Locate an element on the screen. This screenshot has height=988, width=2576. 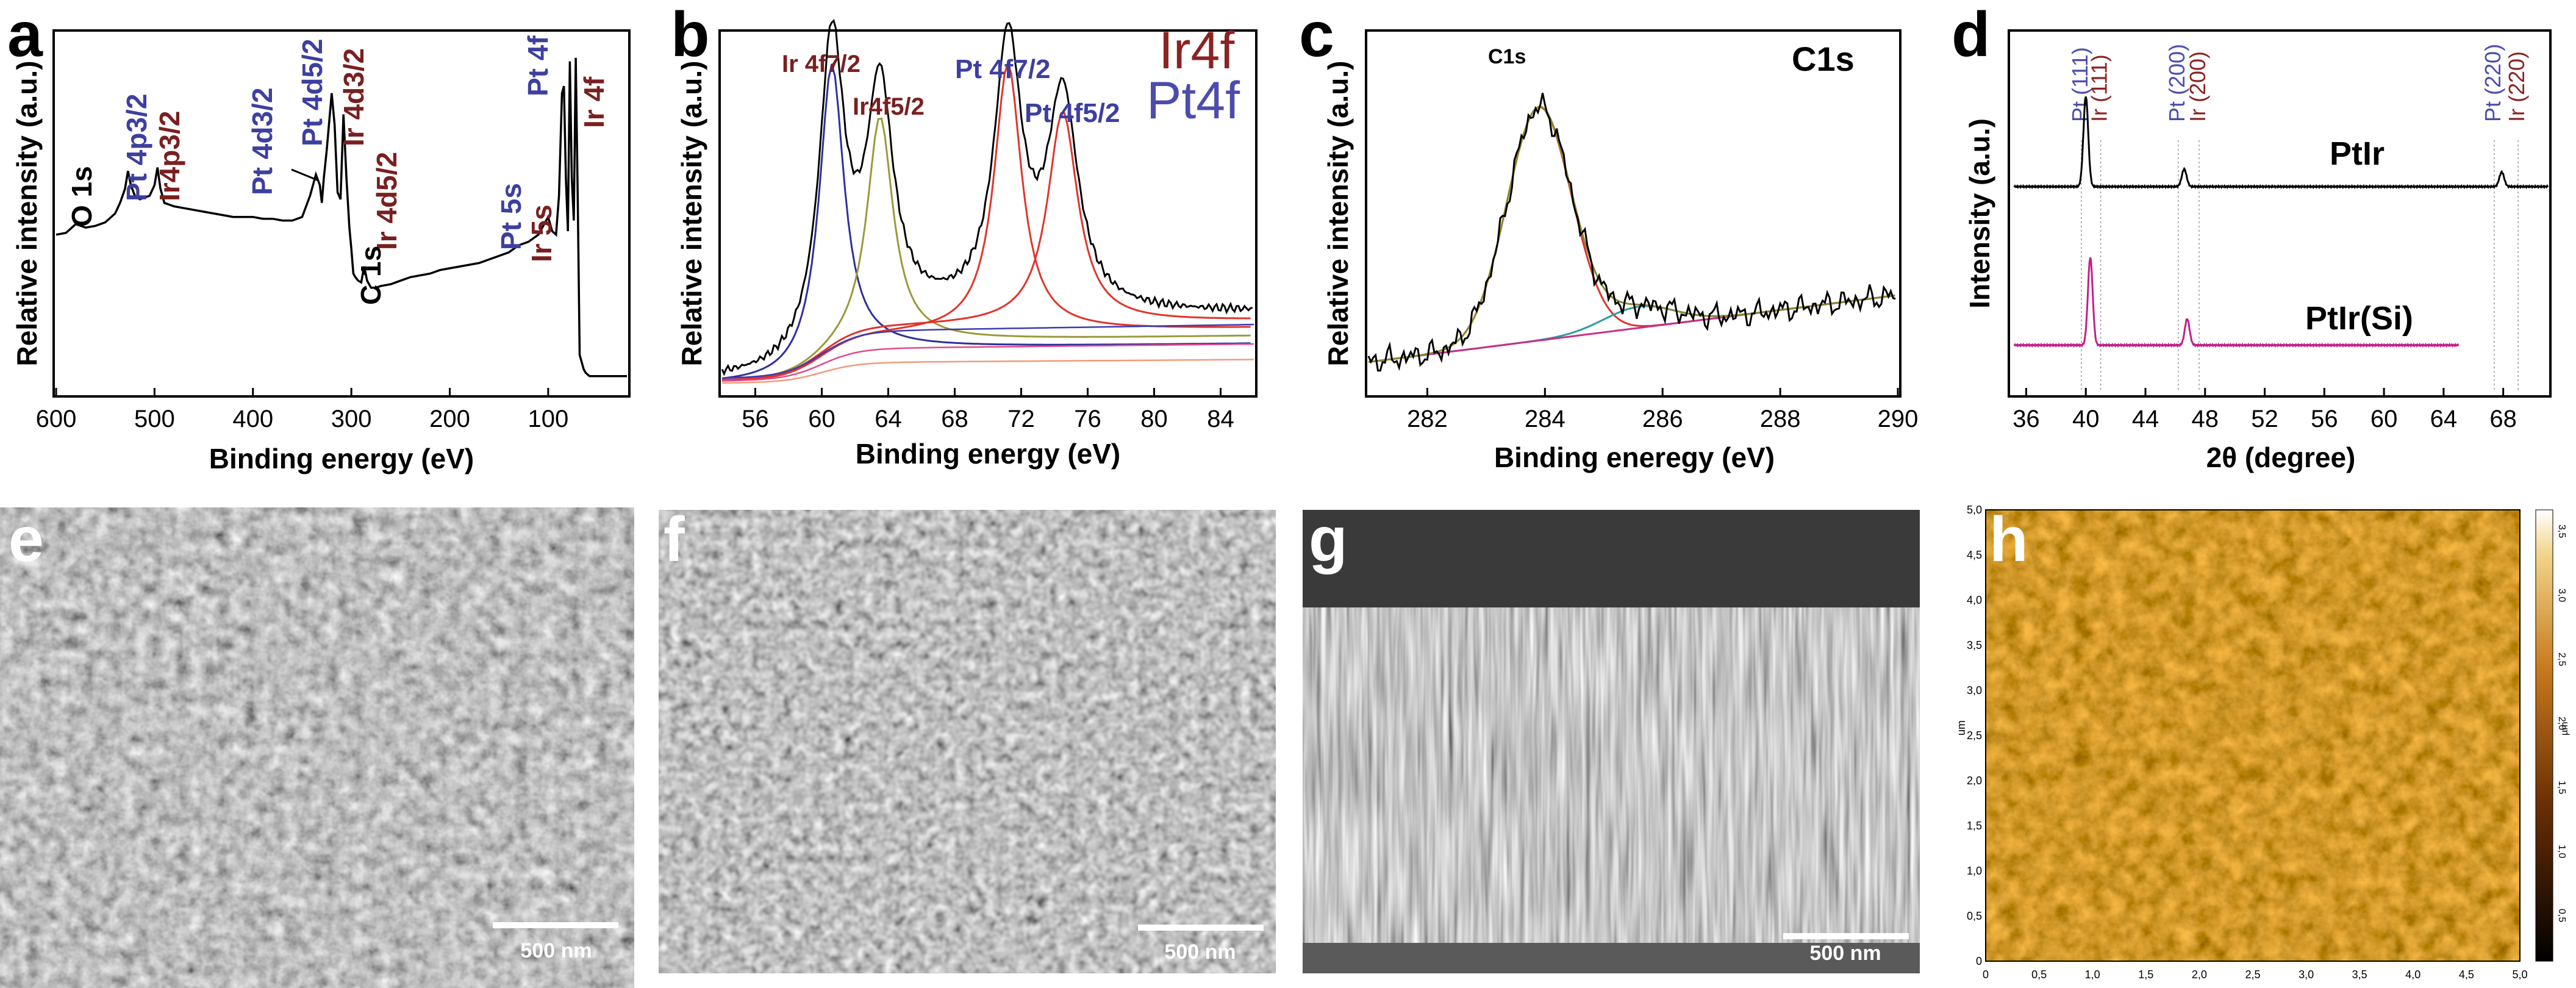
series-label-ptir: PtIr is located at coordinates (2357, 153).